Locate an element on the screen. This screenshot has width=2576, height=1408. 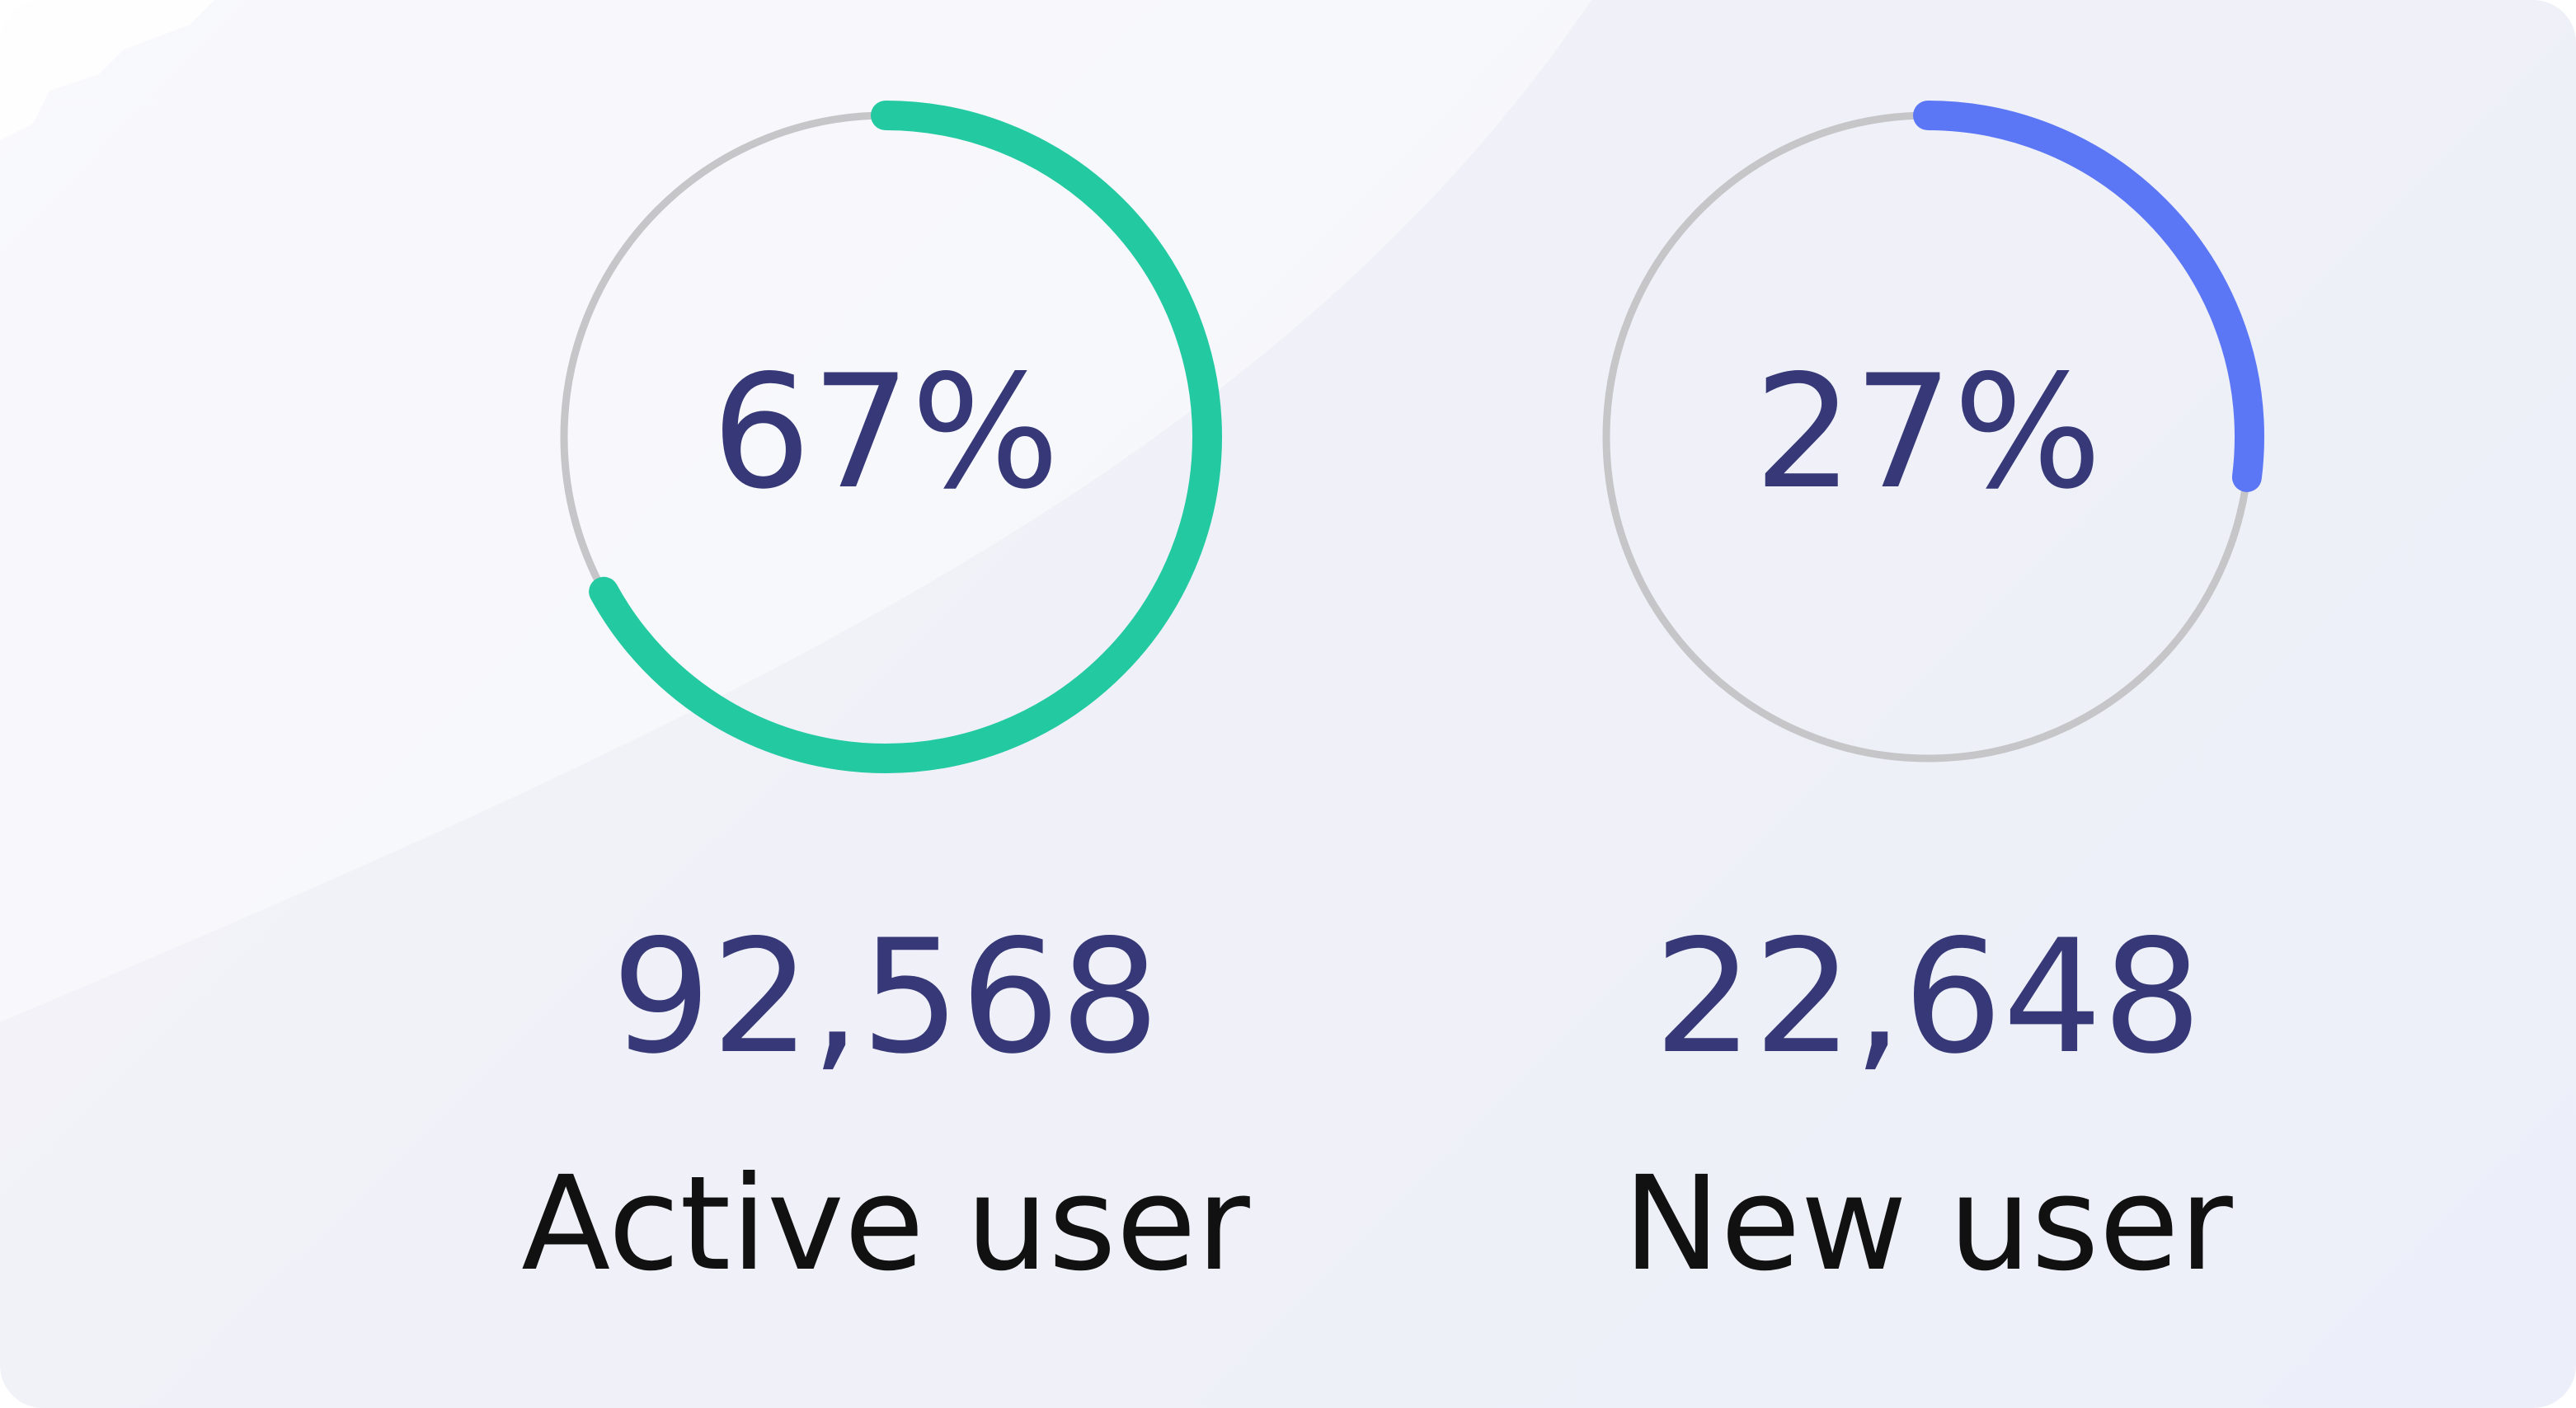
active-user-count: 92,568 is located at coordinates (885, 997).